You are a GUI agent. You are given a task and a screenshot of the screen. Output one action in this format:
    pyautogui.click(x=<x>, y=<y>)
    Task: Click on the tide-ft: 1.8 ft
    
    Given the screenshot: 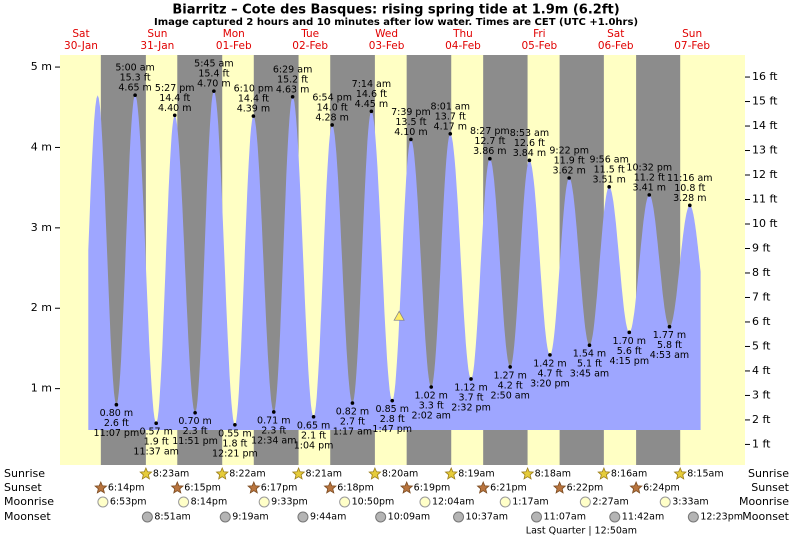 What is the action you would take?
    pyautogui.click(x=234, y=443)
    